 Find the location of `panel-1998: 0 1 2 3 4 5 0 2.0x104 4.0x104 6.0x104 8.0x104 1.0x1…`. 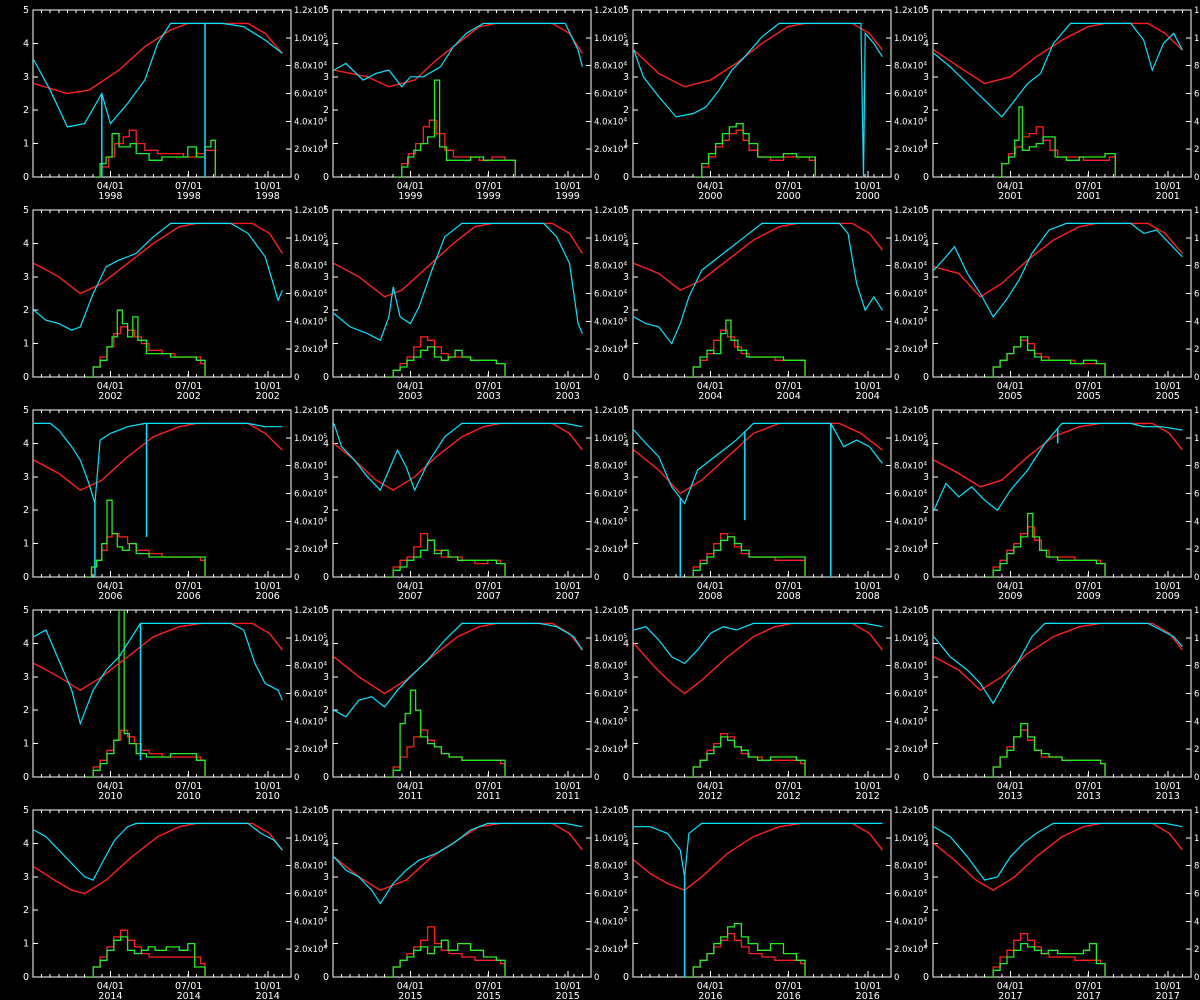

panel-1998: 0 1 2 3 4 5 0 2.0x104 4.0x104 6.0x104 8.0x104 1.0x1… is located at coordinates (175, 103).